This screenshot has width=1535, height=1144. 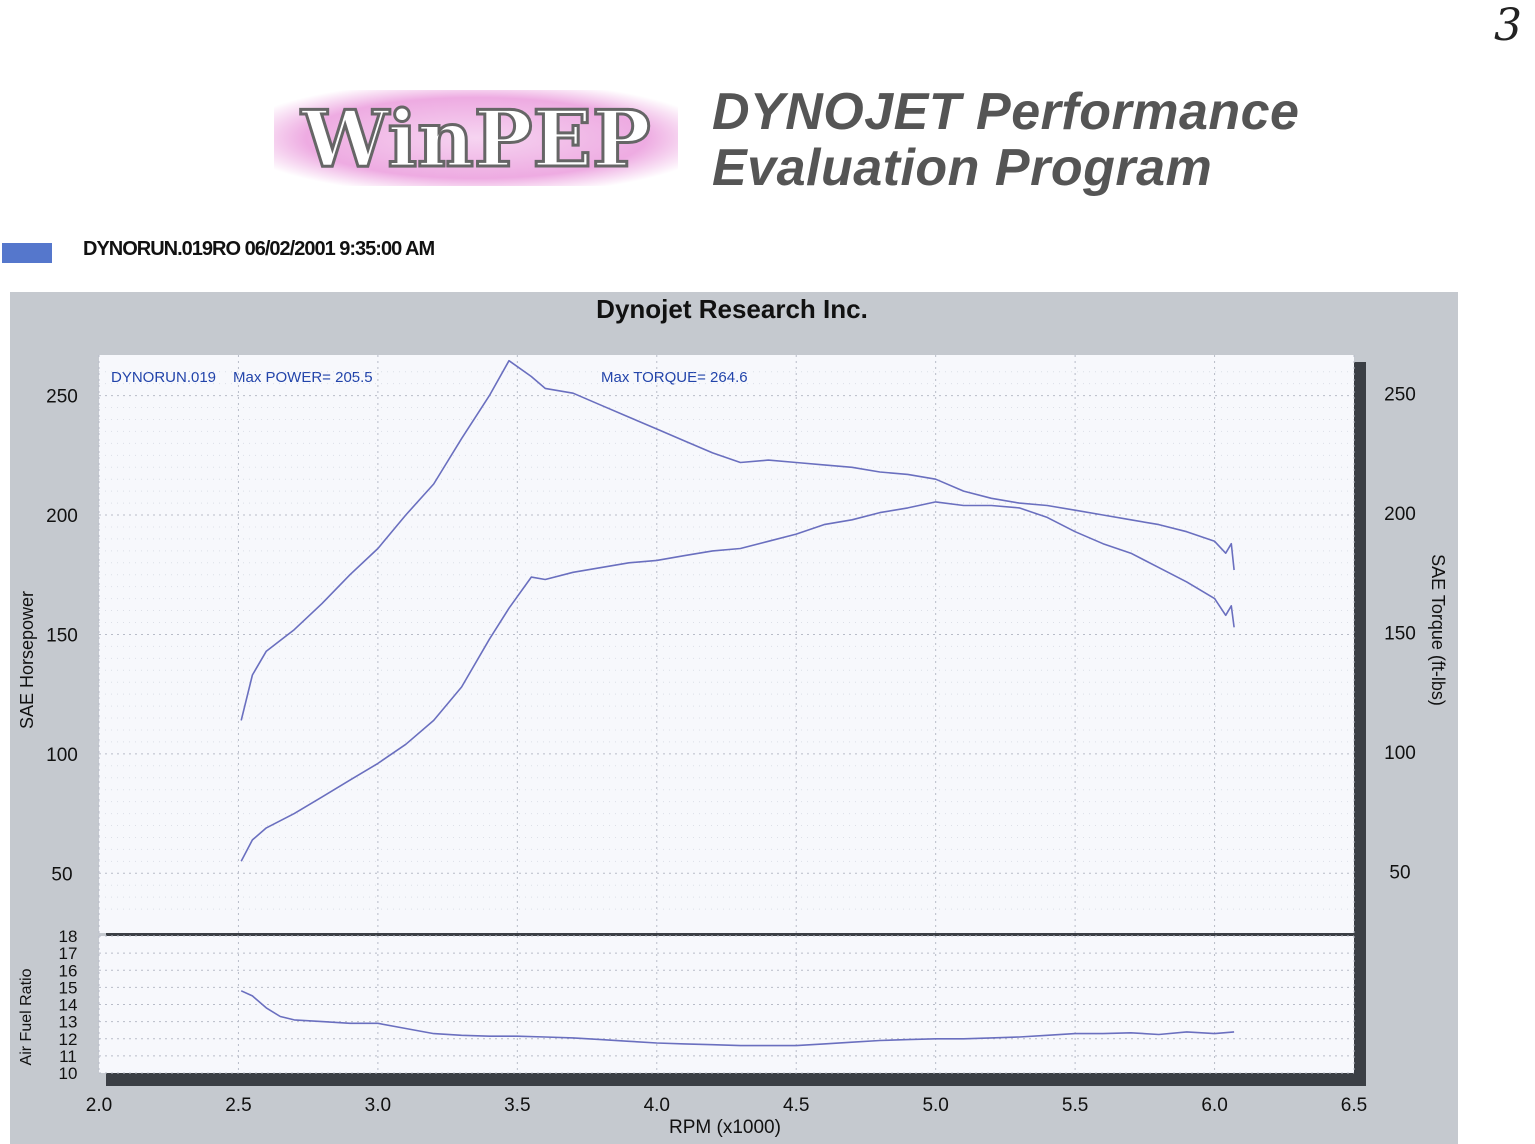 I want to click on annotation-max-power: Max POWER= 205.5, so click(x=303, y=377).